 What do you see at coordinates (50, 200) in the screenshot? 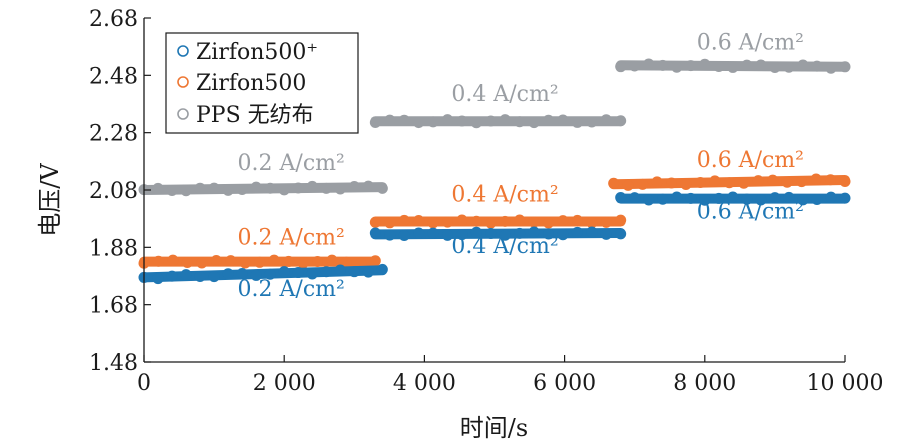
I see `y-axis-title: 电压/V` at bounding box center [50, 200].